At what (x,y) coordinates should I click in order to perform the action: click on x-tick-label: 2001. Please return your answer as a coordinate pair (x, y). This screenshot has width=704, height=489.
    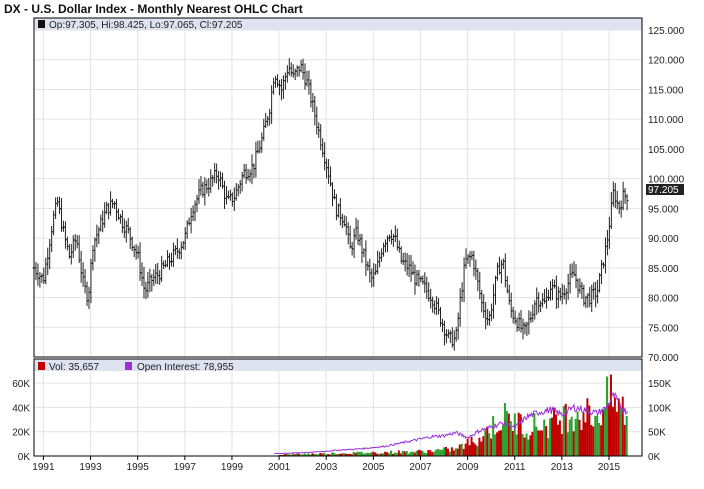
    Looking at the image, I should click on (279, 467).